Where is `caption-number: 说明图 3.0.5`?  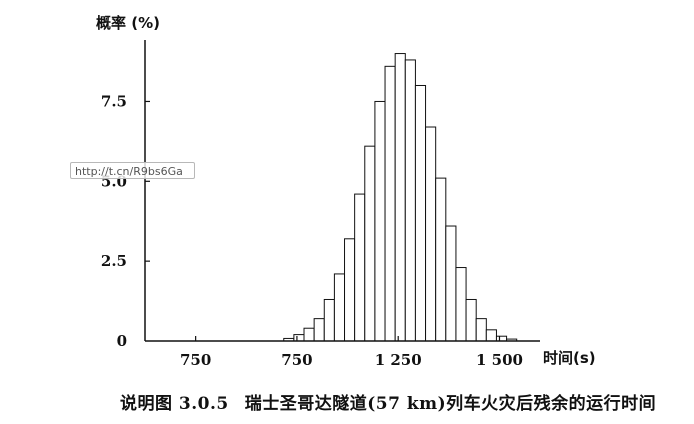 caption-number: 说明图 3.0.5 is located at coordinates (174, 404).